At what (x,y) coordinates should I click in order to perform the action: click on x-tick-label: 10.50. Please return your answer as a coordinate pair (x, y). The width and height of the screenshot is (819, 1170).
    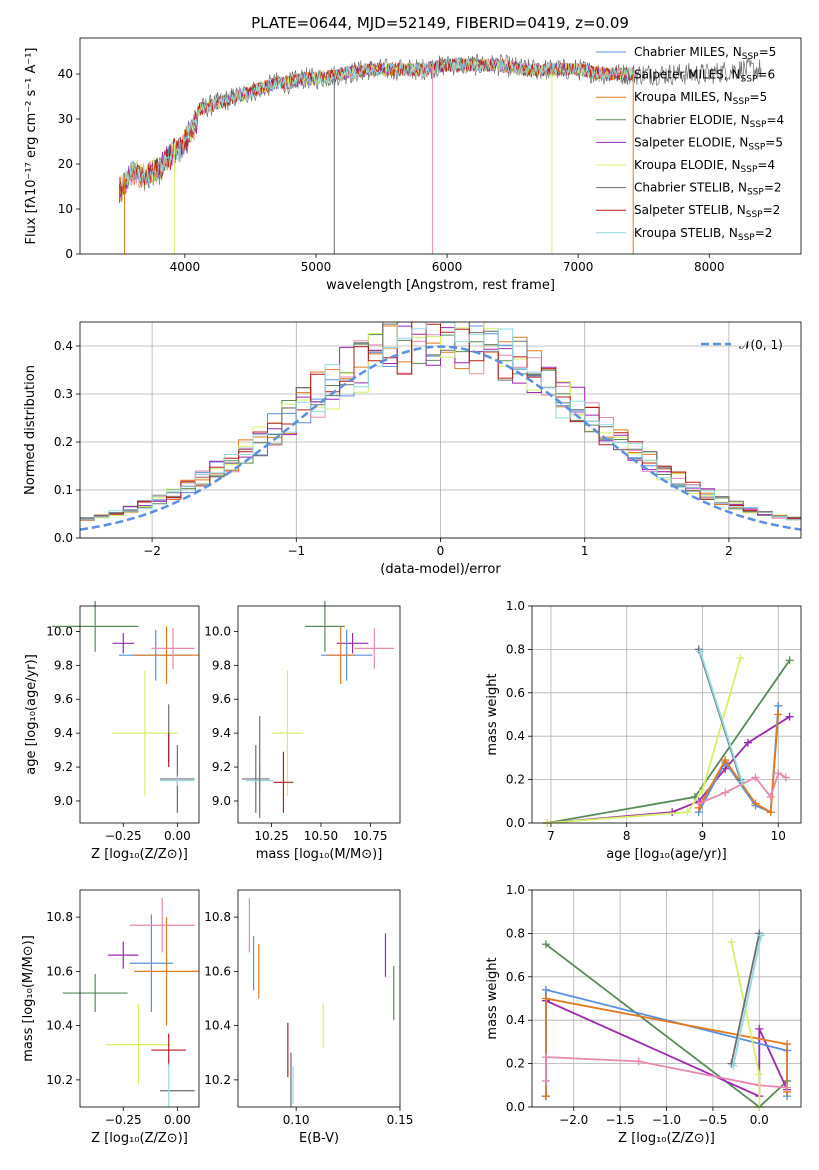
    Looking at the image, I should click on (321, 836).